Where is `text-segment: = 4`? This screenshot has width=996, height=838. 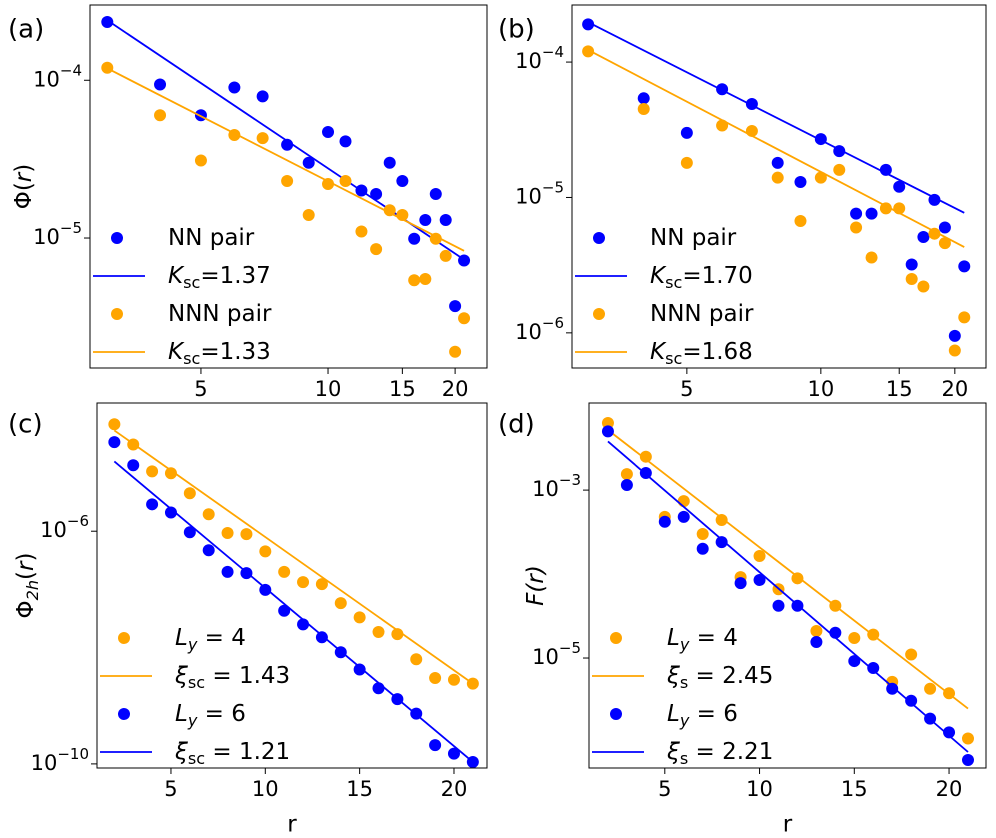
text-segment: = 4 is located at coordinates (713, 638).